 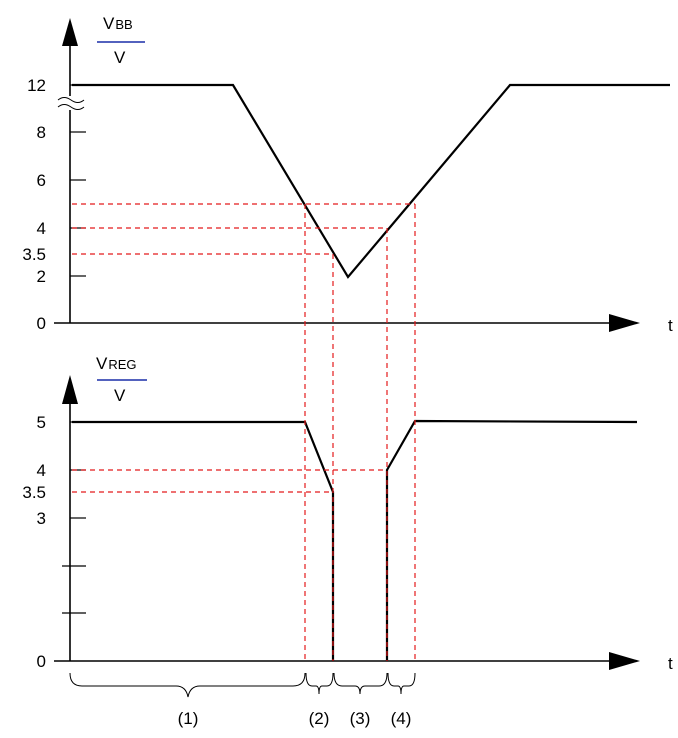 I want to click on axis-break-icon, so click(x=71, y=103).